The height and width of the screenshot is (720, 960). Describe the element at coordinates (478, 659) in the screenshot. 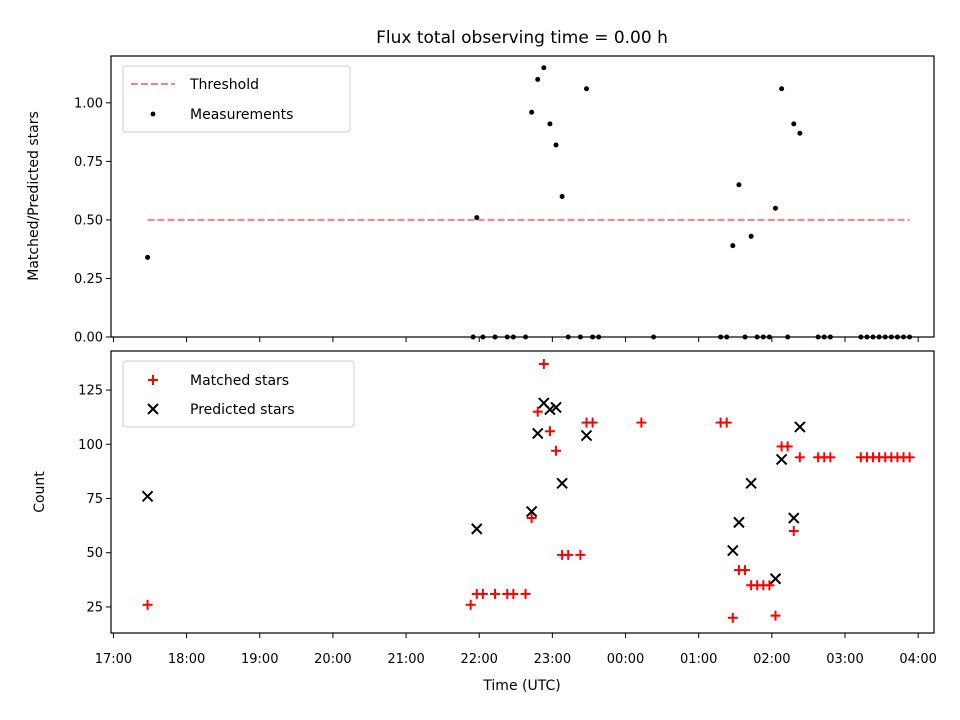

I see `x-tick-label-22-00: 22:00` at that location.